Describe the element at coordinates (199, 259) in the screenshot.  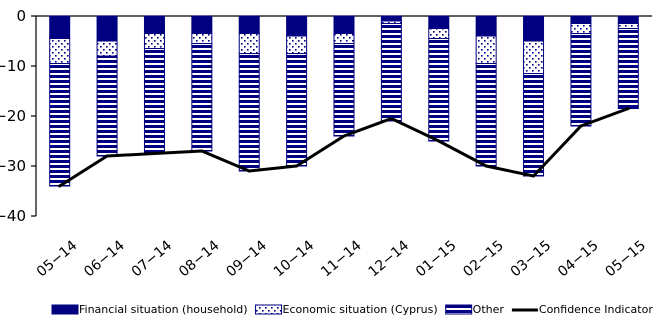
I see `x-tick-label: 08−14` at that location.